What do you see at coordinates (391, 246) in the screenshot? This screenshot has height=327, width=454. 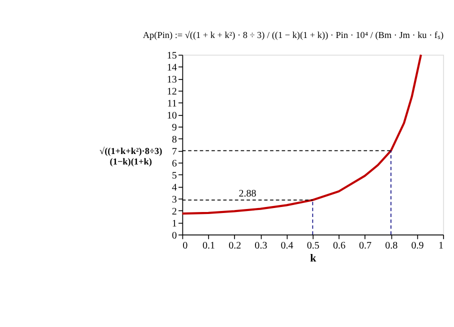 I see `x-tick-label: 0.8` at bounding box center [391, 246].